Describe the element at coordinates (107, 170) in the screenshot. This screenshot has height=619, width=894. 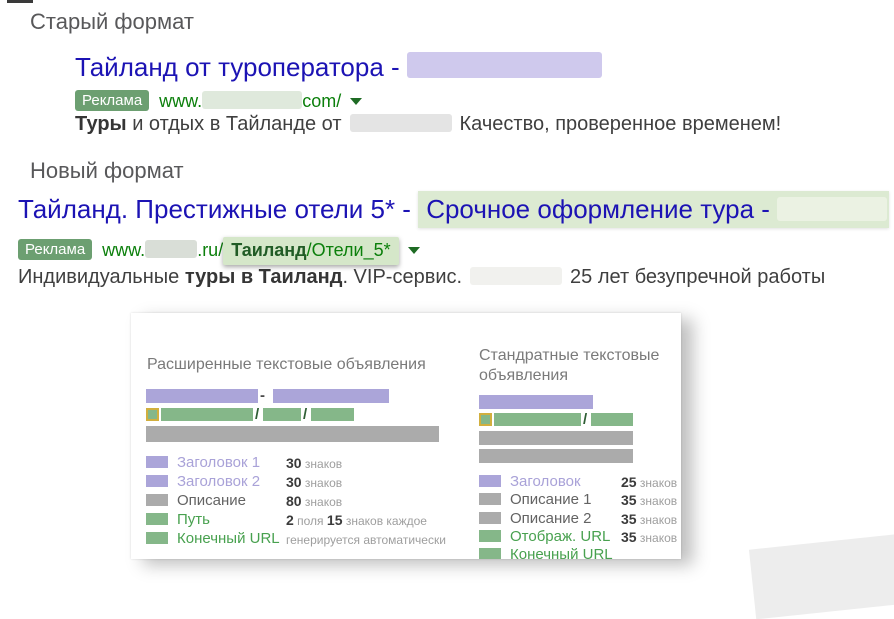
I see `new-format-heading: Новый формат` at that location.